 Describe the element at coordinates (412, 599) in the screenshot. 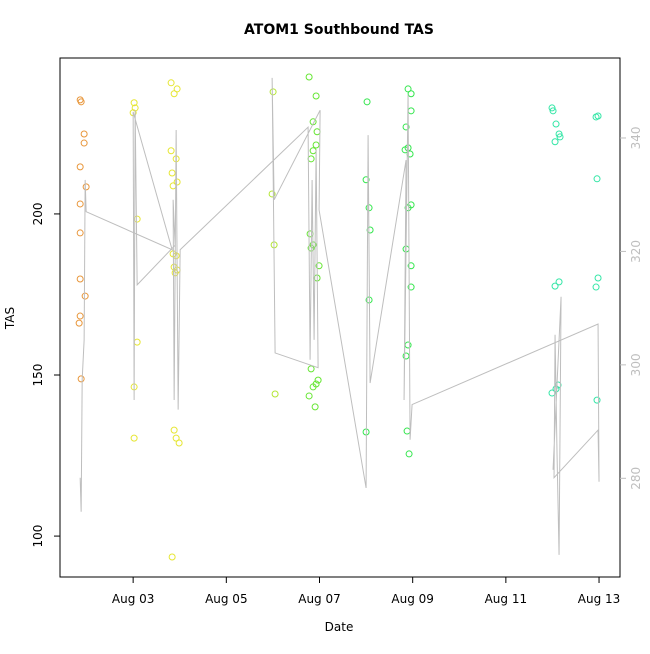

I see `x-tick-label: Aug 09` at that location.